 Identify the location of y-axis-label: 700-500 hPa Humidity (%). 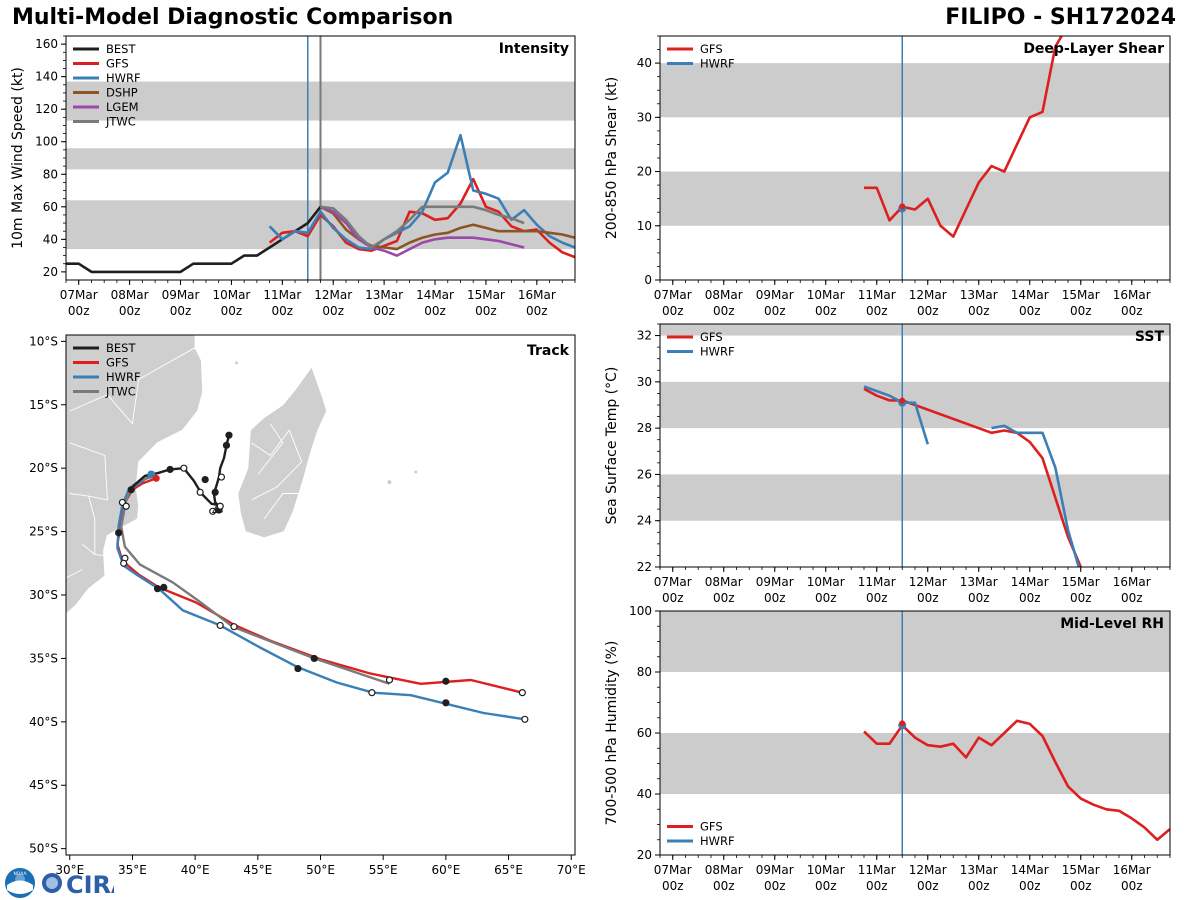
(612, 733).